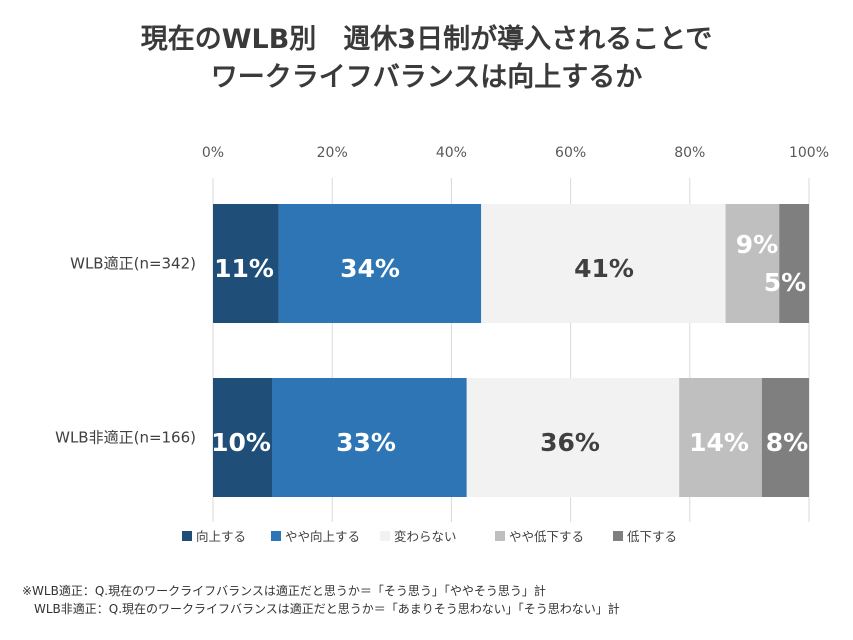 The width and height of the screenshot is (853, 640). I want to click on data-label: 33%, so click(366, 442).